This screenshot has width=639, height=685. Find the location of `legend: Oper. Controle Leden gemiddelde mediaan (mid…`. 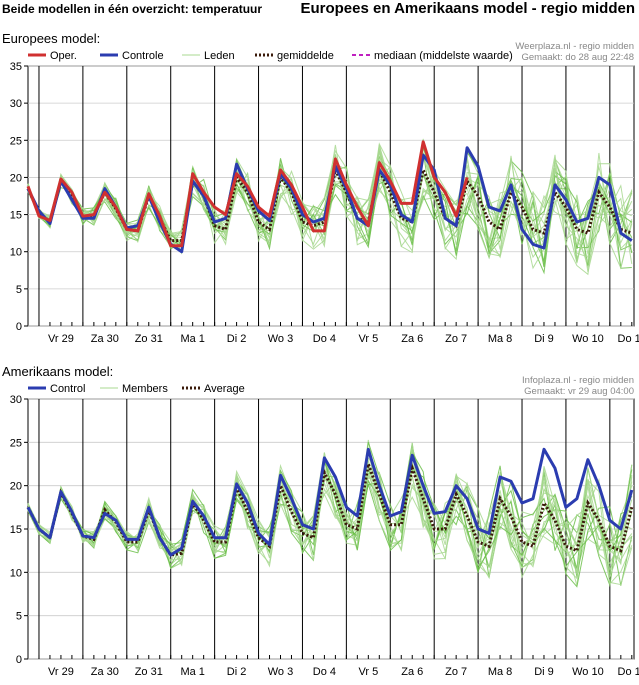

legend: Oper. Controle Leden gemiddelde mediaan (mid… is located at coordinates (270, 56).